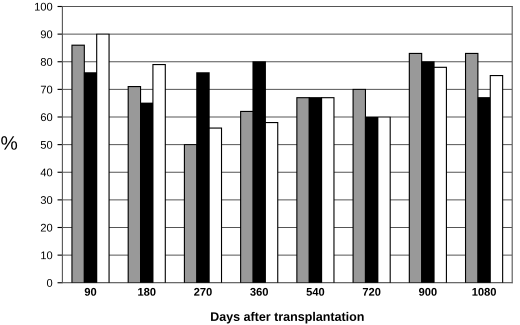 Image resolution: width=520 pixels, height=325 pixels. Describe the element at coordinates (484, 292) in the screenshot. I see `x-tick-label: 1080` at that location.